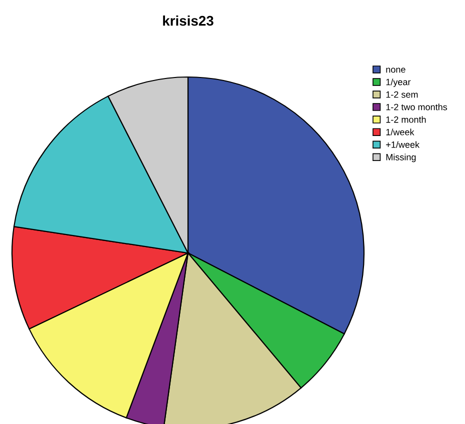 This screenshot has height=424, width=465. Describe the element at coordinates (406, 119) in the screenshot. I see `legend-label: 1-2 month` at that location.